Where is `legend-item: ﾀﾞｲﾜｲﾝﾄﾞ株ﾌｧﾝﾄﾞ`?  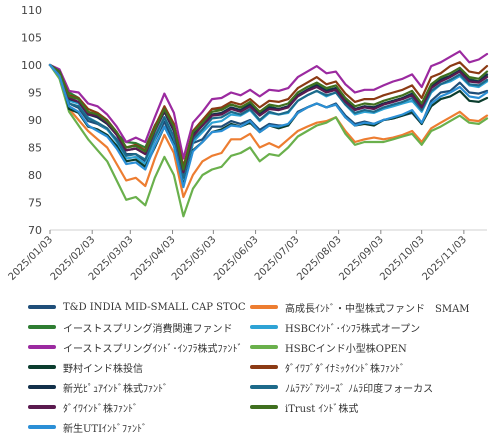
legend-item: ﾀﾞｲﾜｲﾝﾄﾞ株ﾌｧﾝﾄﾞ is located at coordinates (83, 407).